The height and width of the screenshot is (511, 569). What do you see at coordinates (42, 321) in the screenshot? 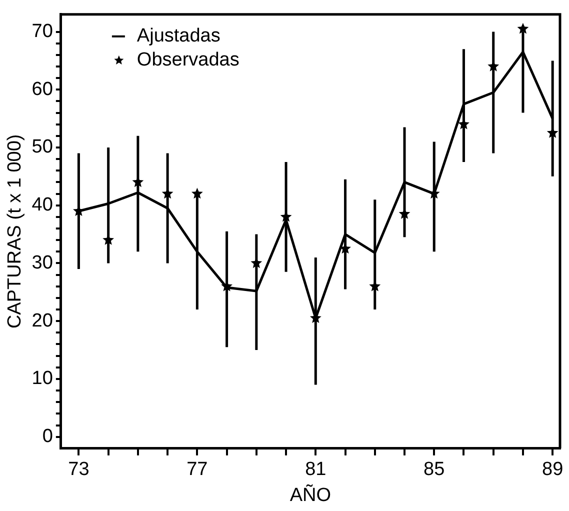
I see `y-tick-label: 20` at bounding box center [42, 321].